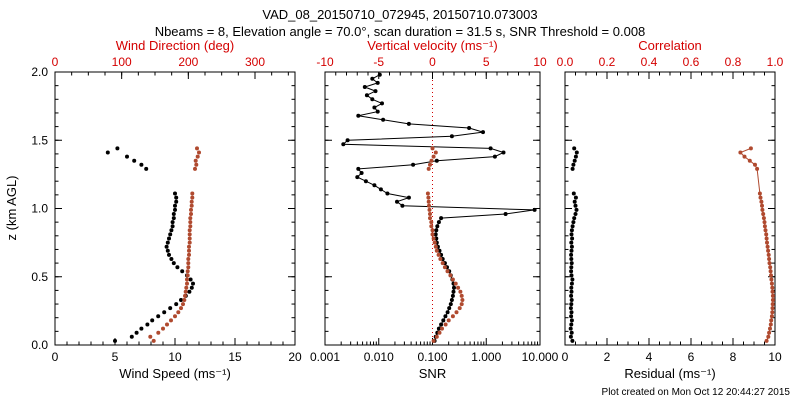 The height and width of the screenshot is (400, 800). What do you see at coordinates (255, 62) in the screenshot?
I see `top-tick-label: 300` at bounding box center [255, 62].